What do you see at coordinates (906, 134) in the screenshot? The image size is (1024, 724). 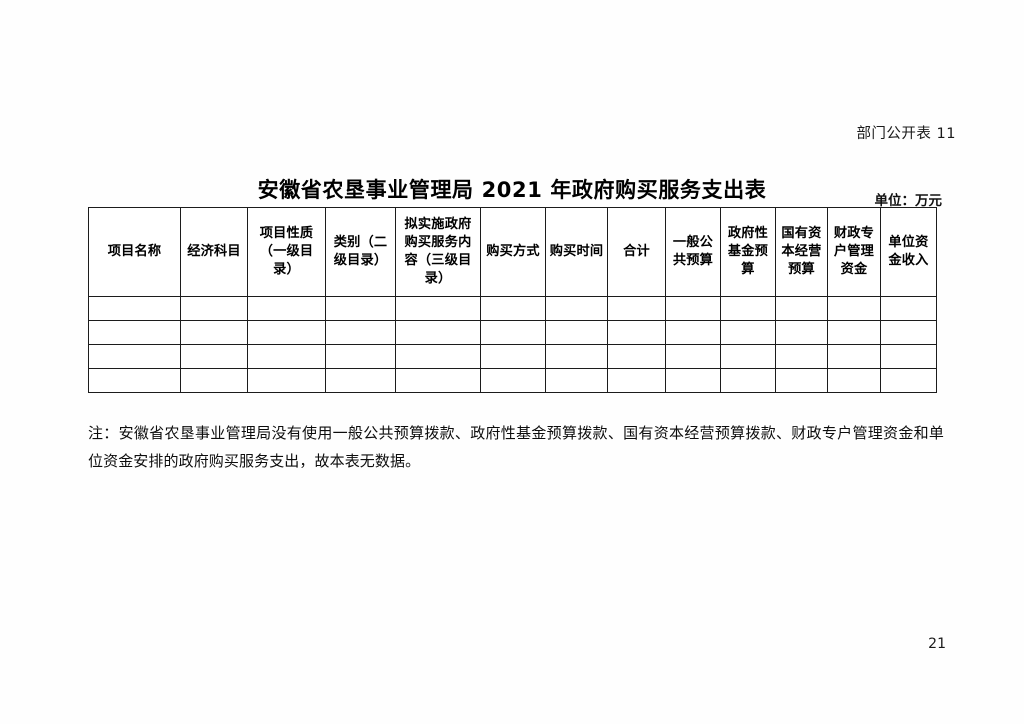 I see `form-code-label: 部门公开表 11` at bounding box center [906, 134].